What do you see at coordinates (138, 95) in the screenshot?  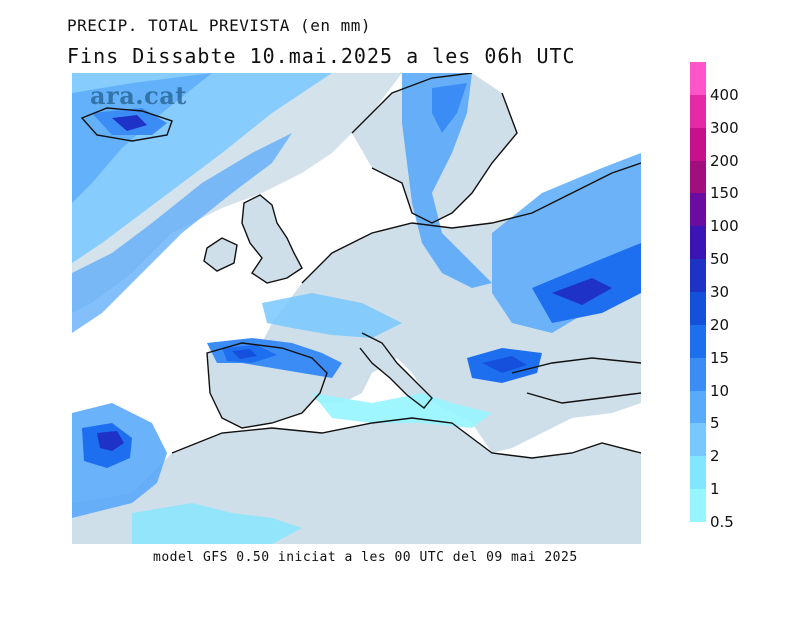 I see `ara-cat-logo: ara.cat` at bounding box center [138, 95].